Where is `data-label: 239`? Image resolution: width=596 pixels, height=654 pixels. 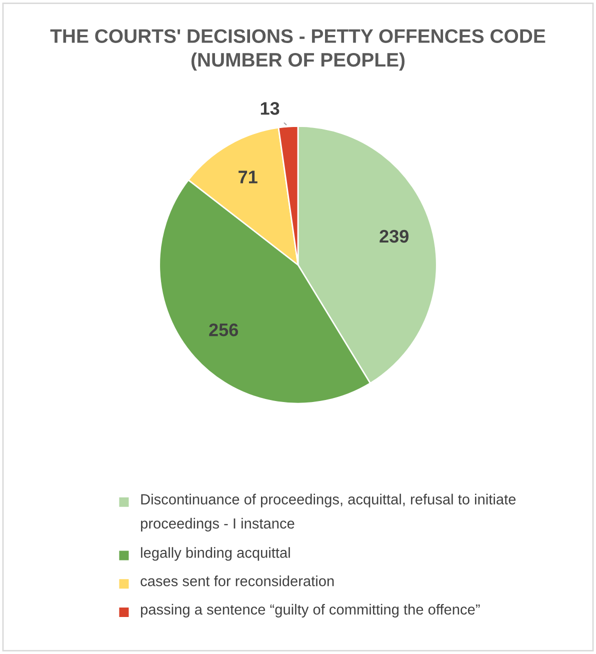
data-label: 239 is located at coordinates (394, 236).